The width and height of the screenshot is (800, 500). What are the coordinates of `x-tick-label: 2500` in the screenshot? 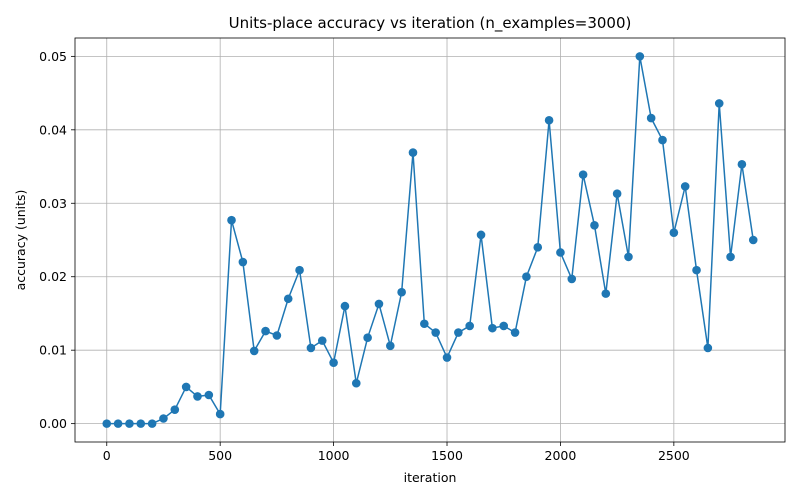 It's located at (674, 455).